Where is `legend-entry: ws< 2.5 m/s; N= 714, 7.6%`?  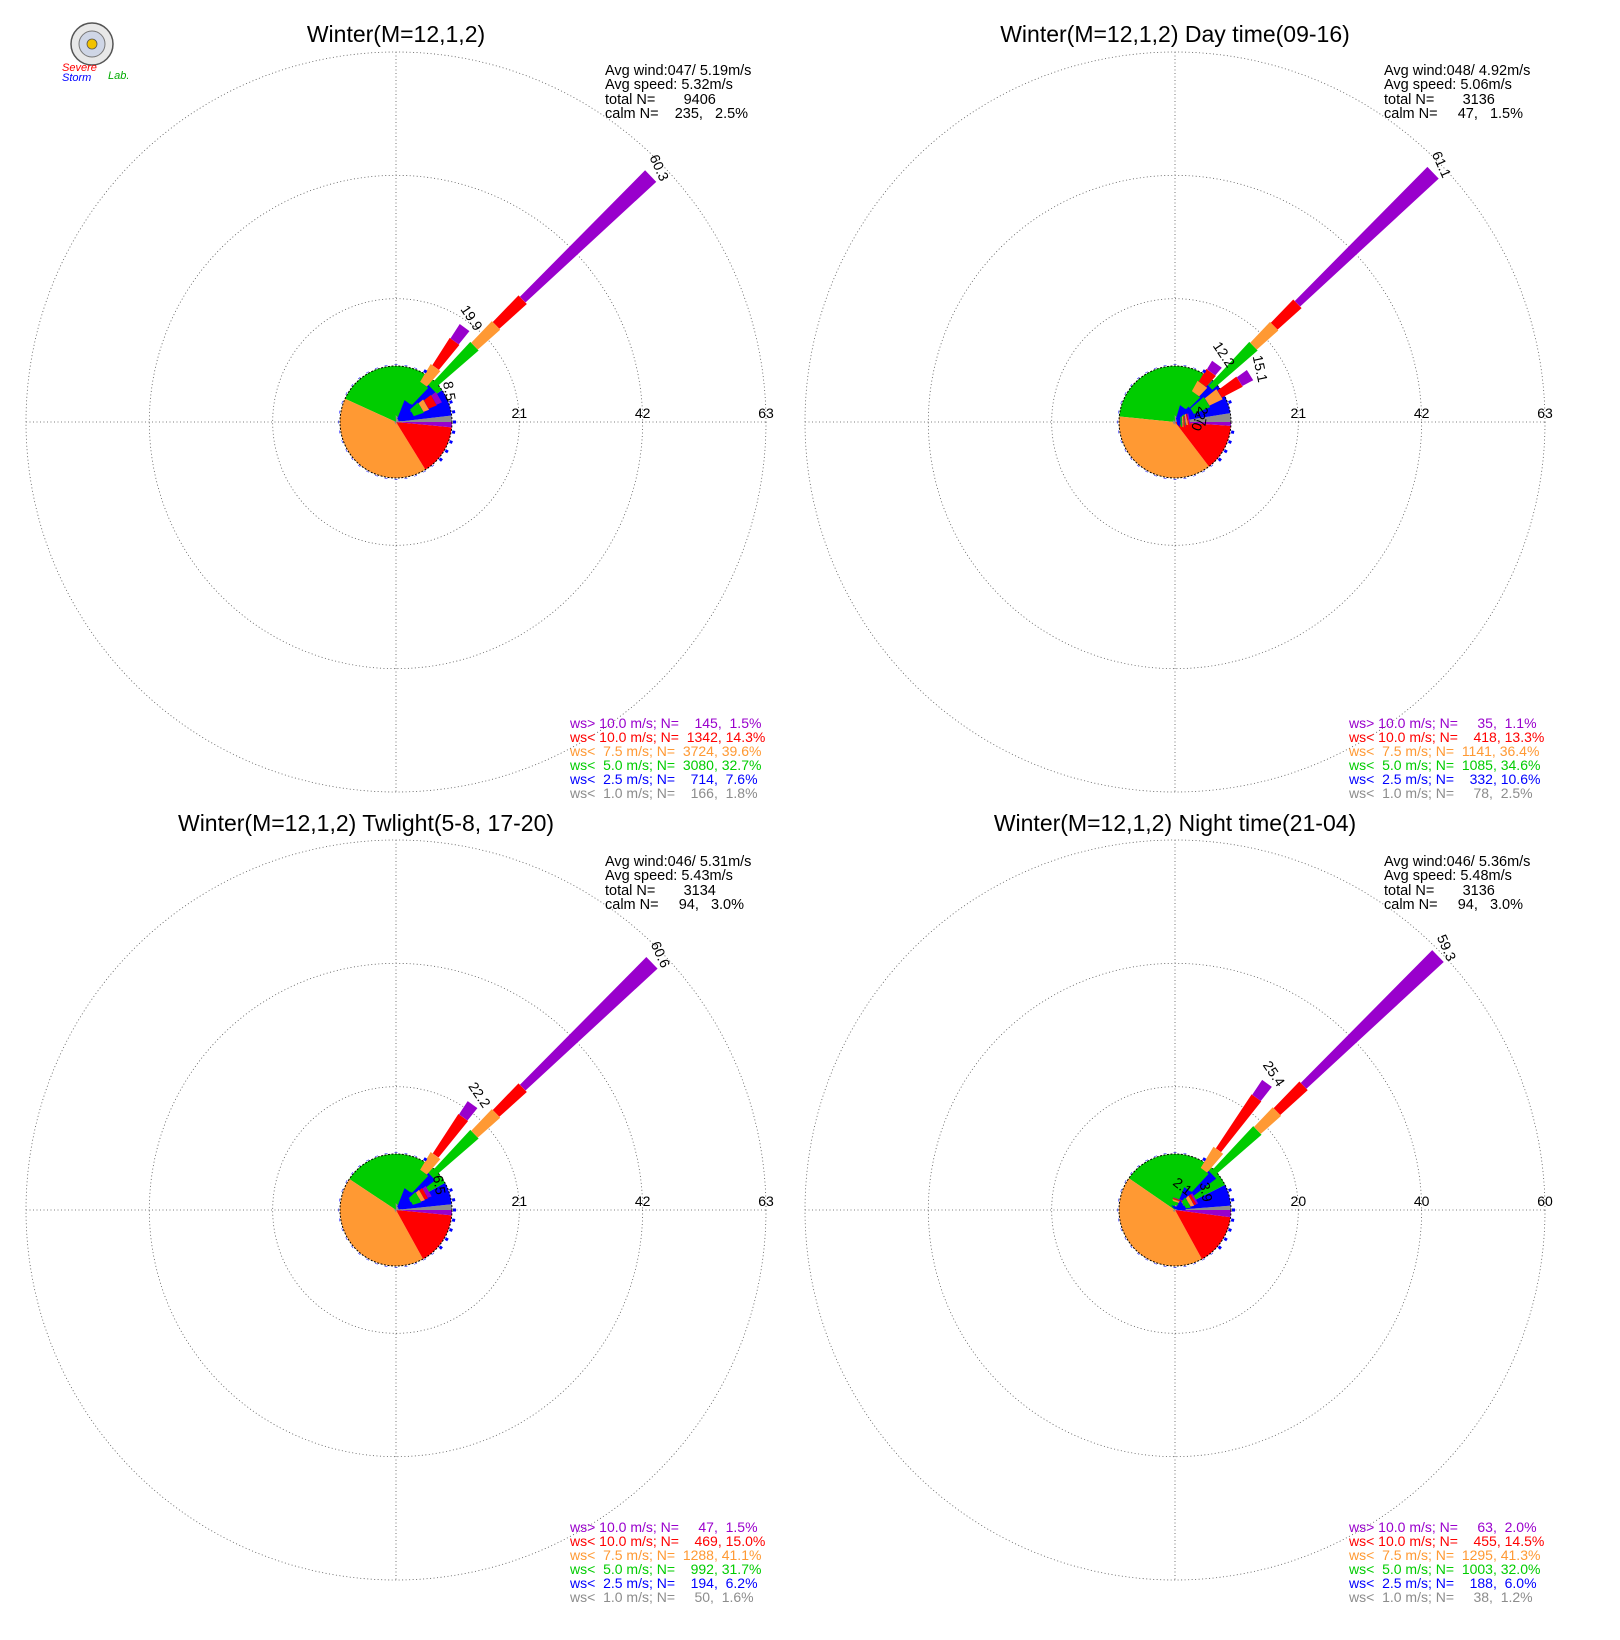
legend-entry: ws< 2.5 m/s; N= 714, 7.6% is located at coordinates (663, 779).